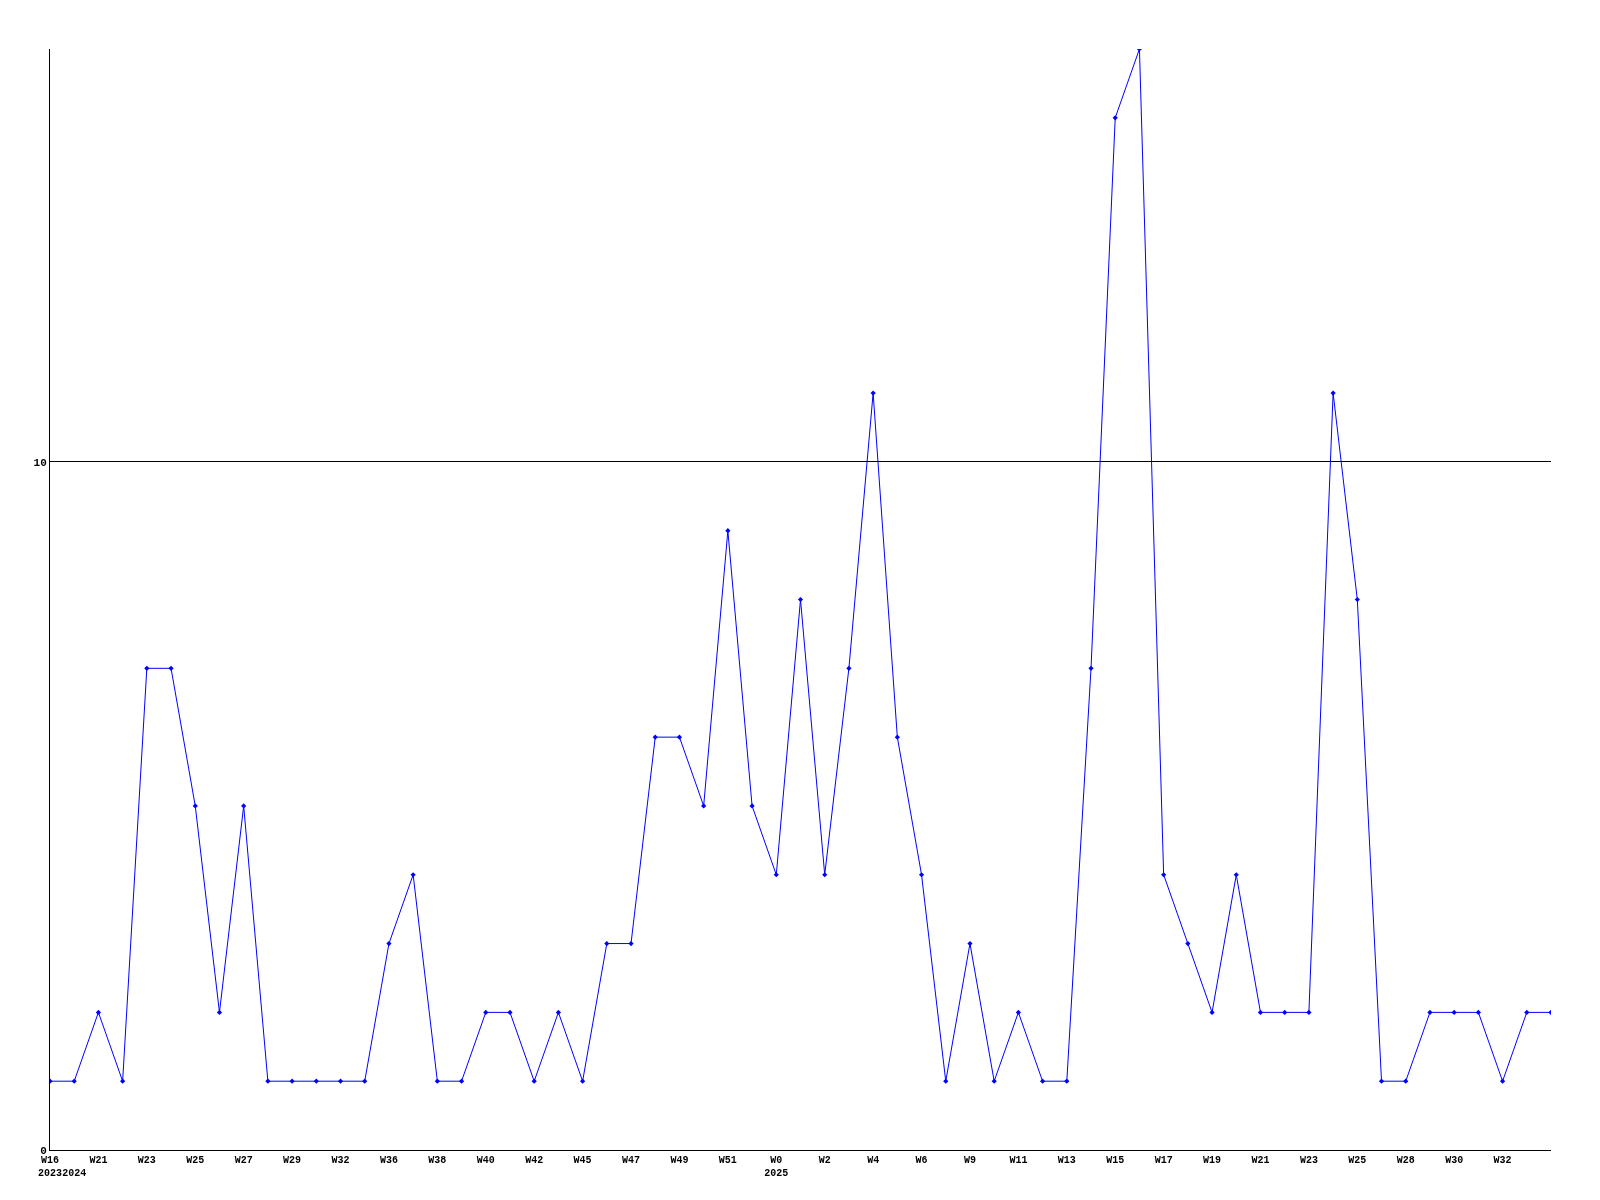  I want to click on x-tick-label: 2024, so click(74, 1173).